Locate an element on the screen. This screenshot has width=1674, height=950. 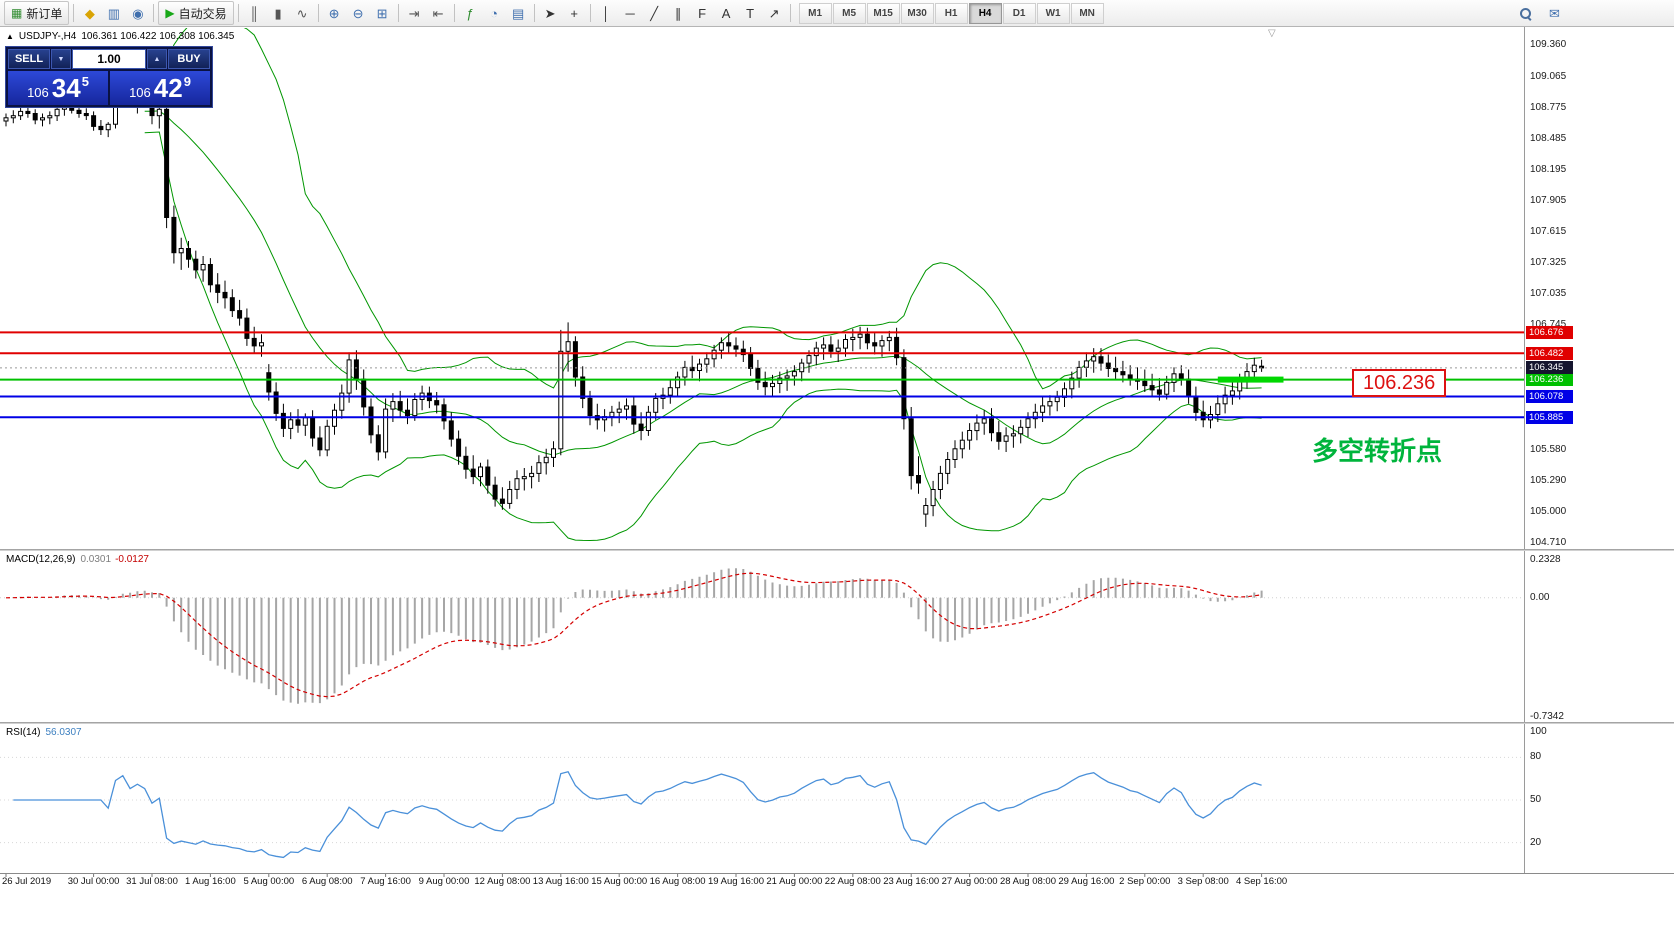
buy-button: BUY is located at coordinates (189, 59).